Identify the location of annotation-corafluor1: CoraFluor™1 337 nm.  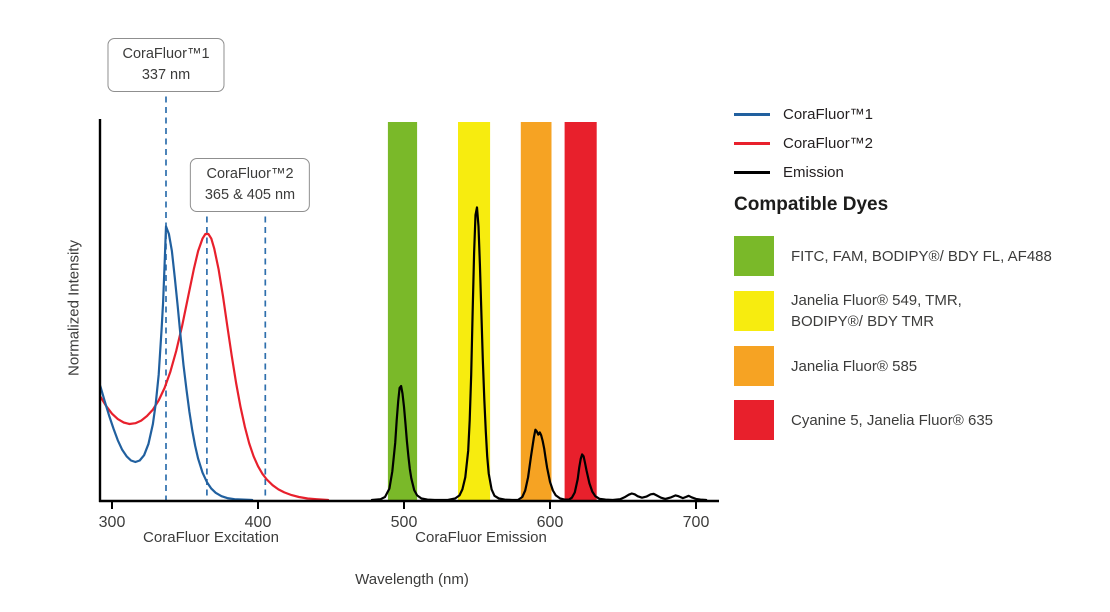
(166, 65).